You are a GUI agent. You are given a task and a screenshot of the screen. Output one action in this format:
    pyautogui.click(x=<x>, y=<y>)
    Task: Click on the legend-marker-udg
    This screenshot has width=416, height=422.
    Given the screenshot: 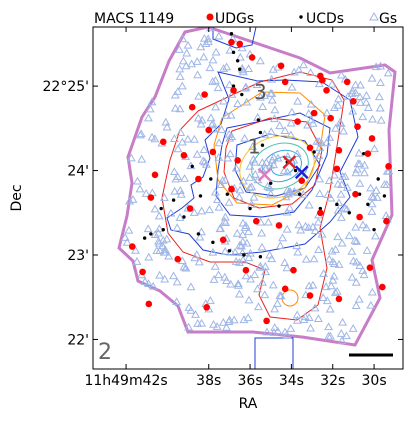 What is the action you would take?
    pyautogui.click(x=210, y=17)
    